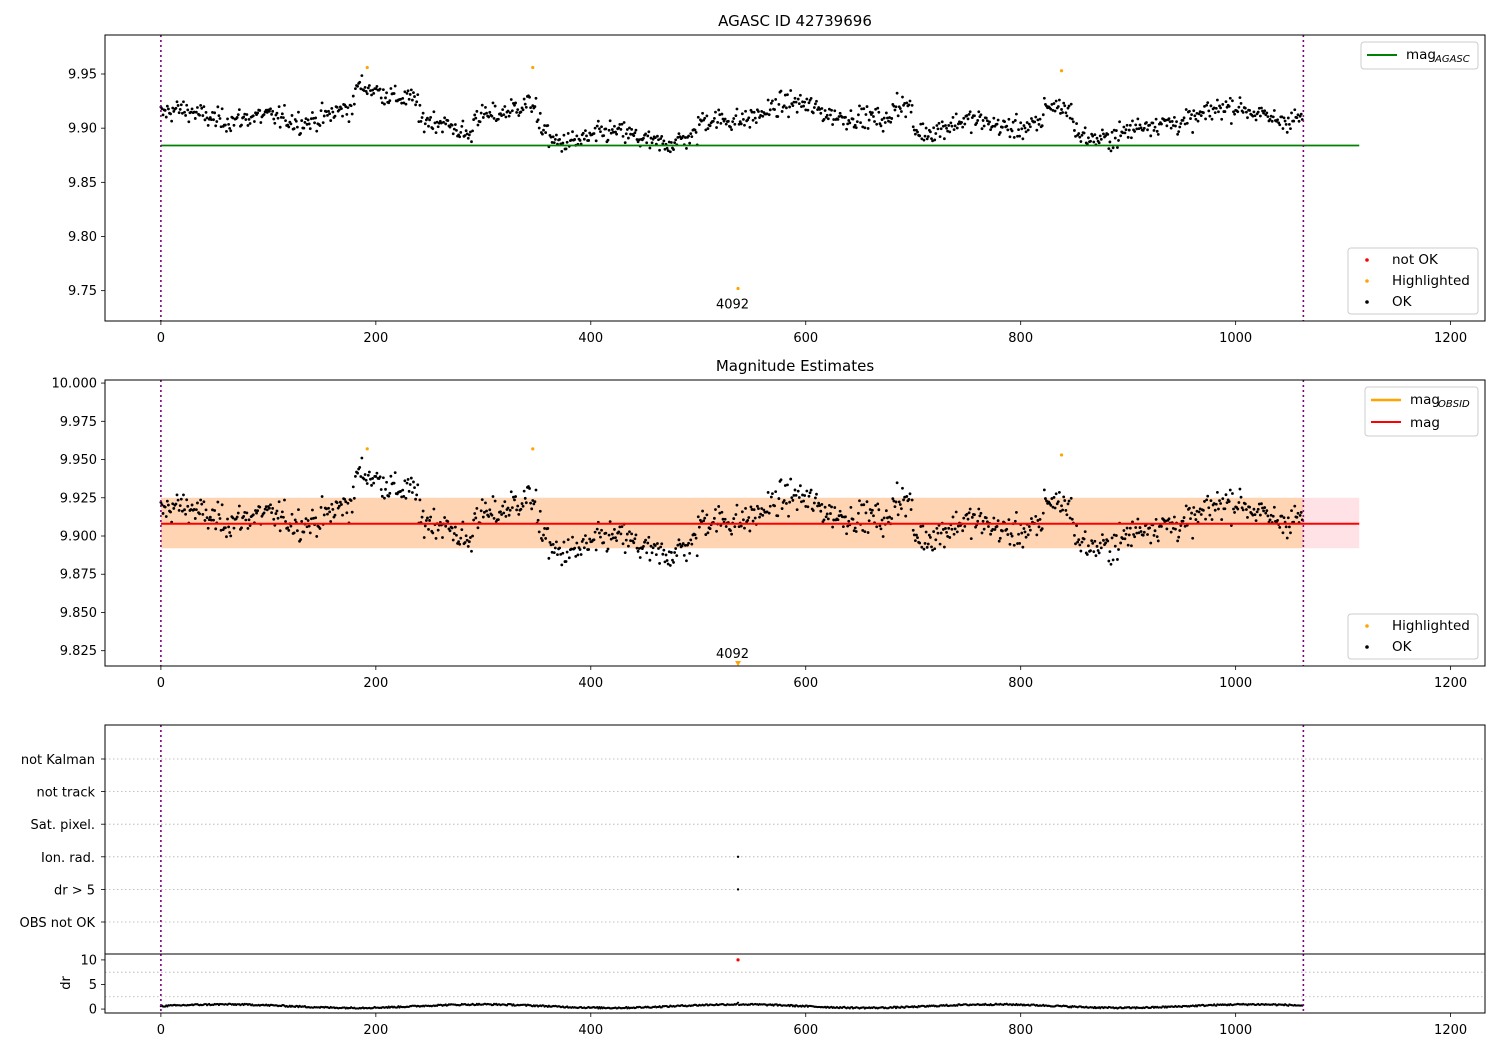 The width and height of the screenshot is (1500, 1050). Describe the element at coordinates (1421, 55) in the screenshot. I see `legend-label-mag-agasc: mag` at that location.